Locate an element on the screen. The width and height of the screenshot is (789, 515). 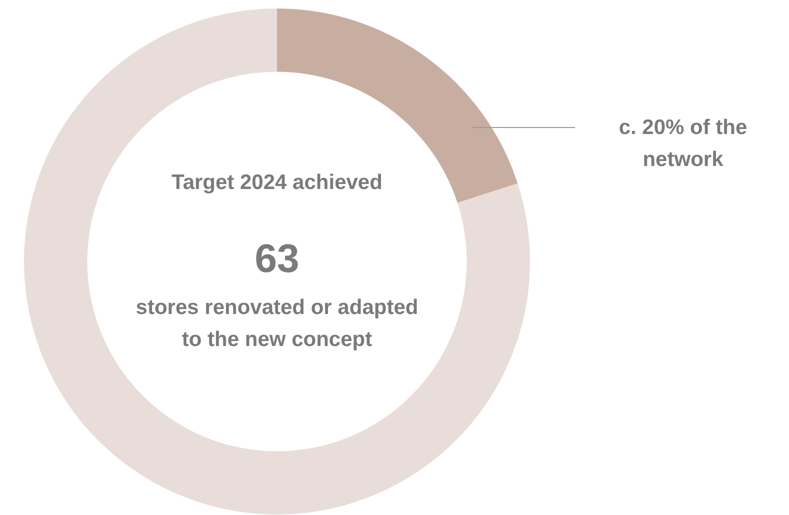
text: stores renovated or adapted to the new concept is located at coordinates (277, 324).